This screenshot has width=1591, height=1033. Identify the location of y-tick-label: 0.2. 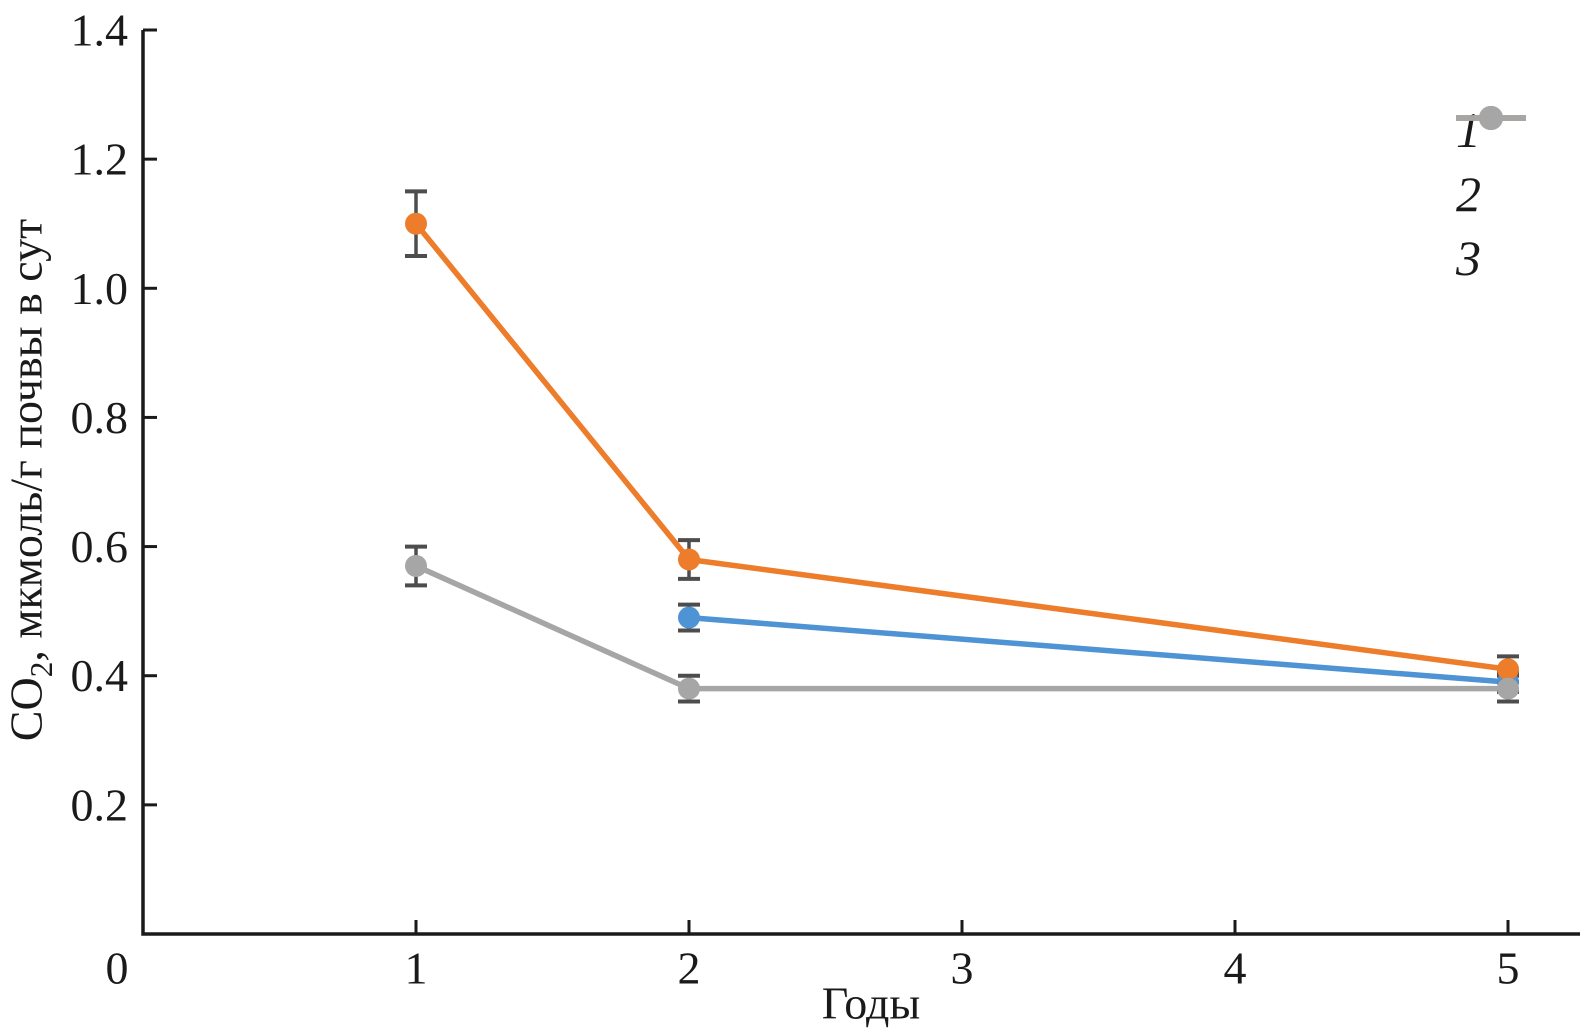
(100, 804).